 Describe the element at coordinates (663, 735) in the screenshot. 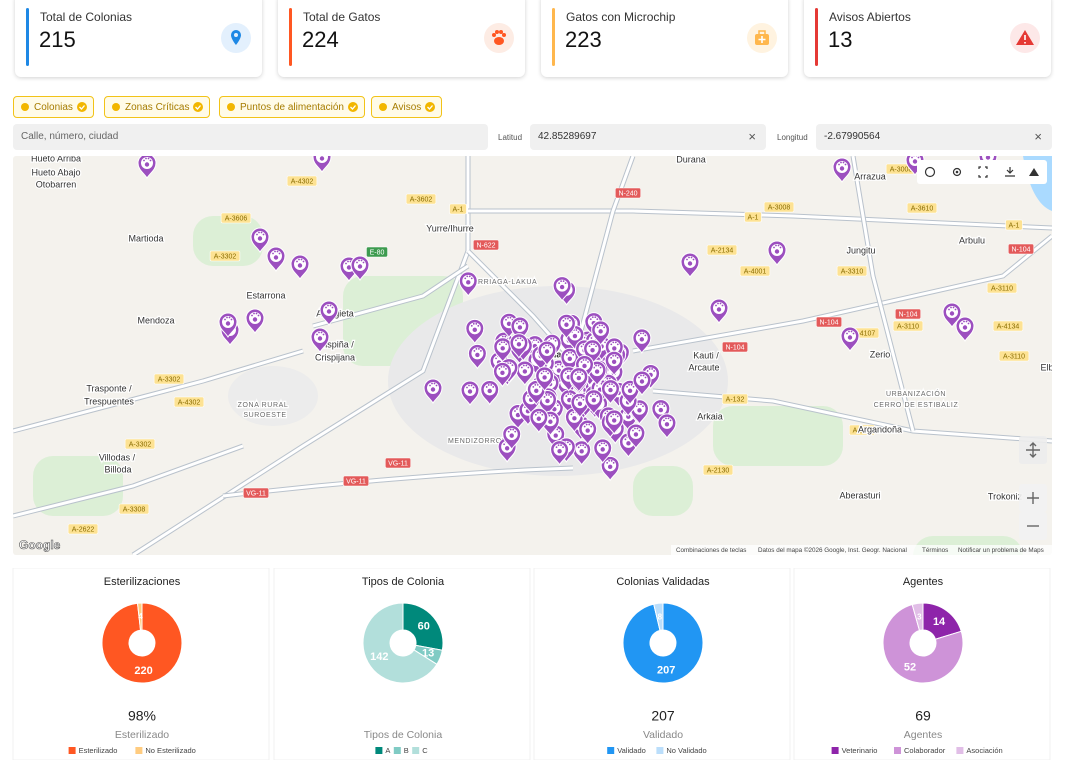

I see `summary-label: Validado` at that location.